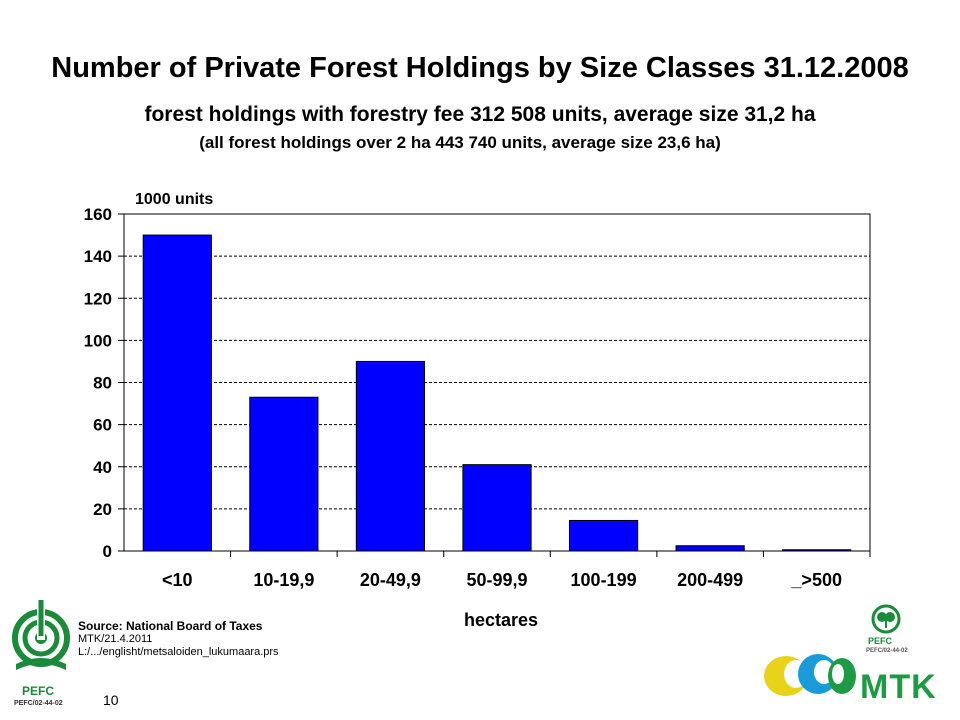 The height and width of the screenshot is (720, 960). I want to click on y-tick-label-40: 40, so click(102, 467).